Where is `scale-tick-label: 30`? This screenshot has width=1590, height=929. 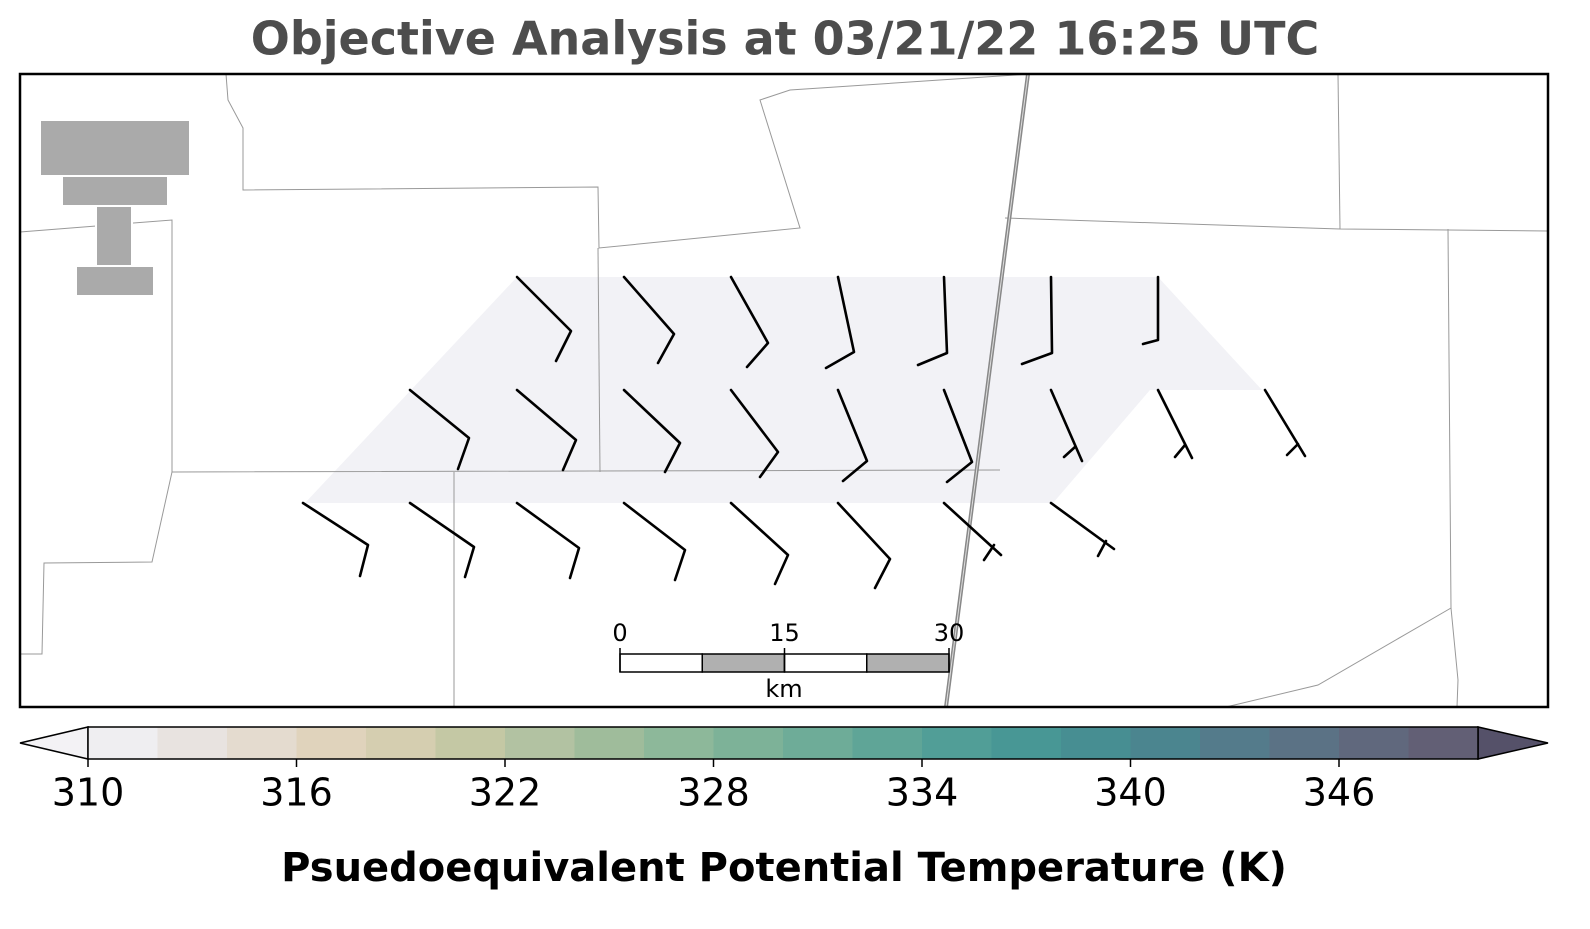
scale-tick-label: 30 is located at coordinates (949, 633).